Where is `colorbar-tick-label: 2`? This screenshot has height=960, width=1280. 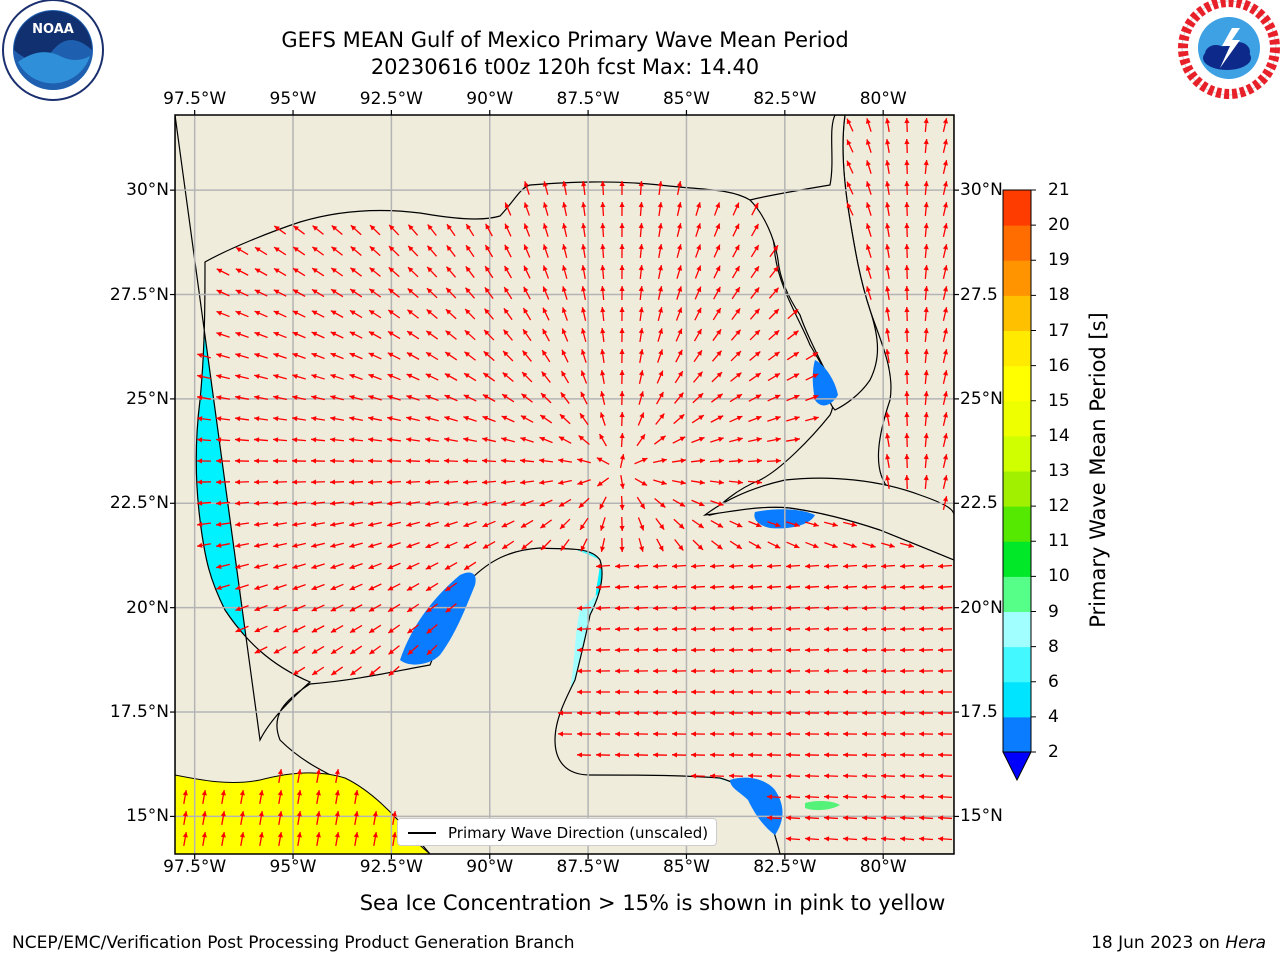 colorbar-tick-label: 2 is located at coordinates (1053, 752).